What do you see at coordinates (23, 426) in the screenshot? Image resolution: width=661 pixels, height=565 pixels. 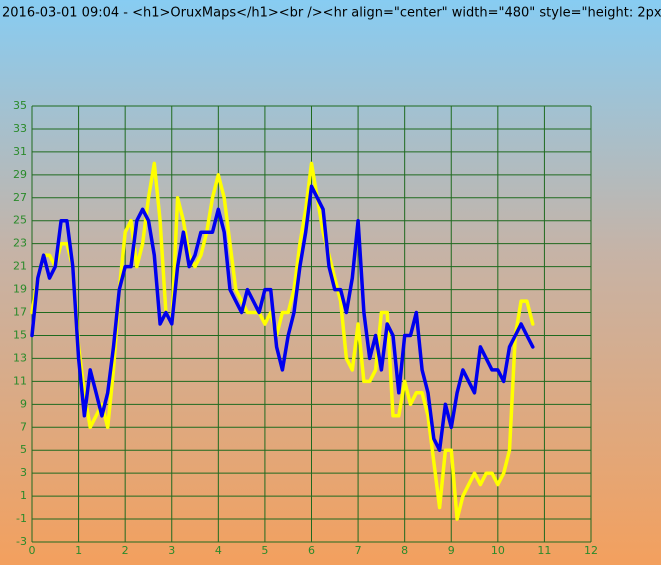 I see `y-tick-label: 7` at bounding box center [23, 426].